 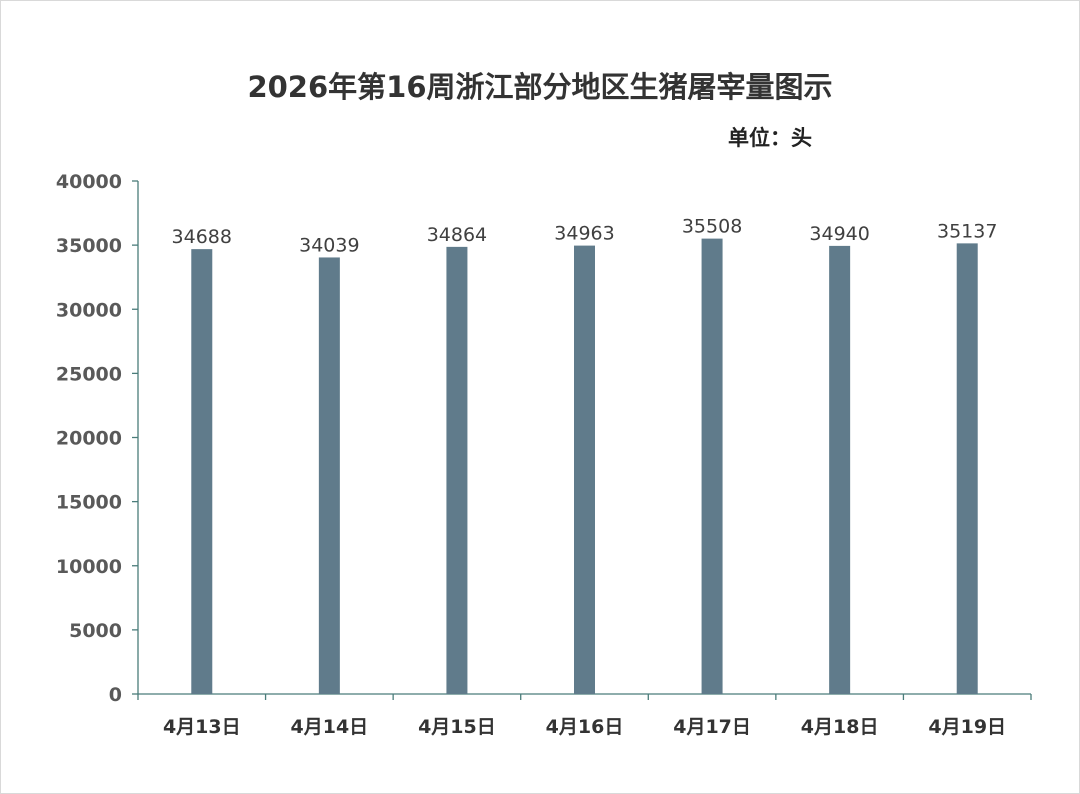 What do you see at coordinates (89, 246) in the screenshot?
I see `y-tick-label: 35000` at bounding box center [89, 246].